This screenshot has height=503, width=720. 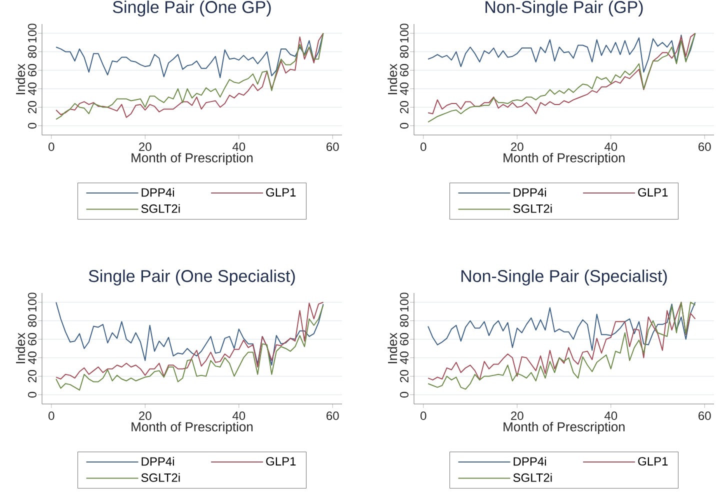 What do you see at coordinates (564, 8) in the screenshot?
I see `chart-title: Non-Single Pair (GP)` at bounding box center [564, 8].